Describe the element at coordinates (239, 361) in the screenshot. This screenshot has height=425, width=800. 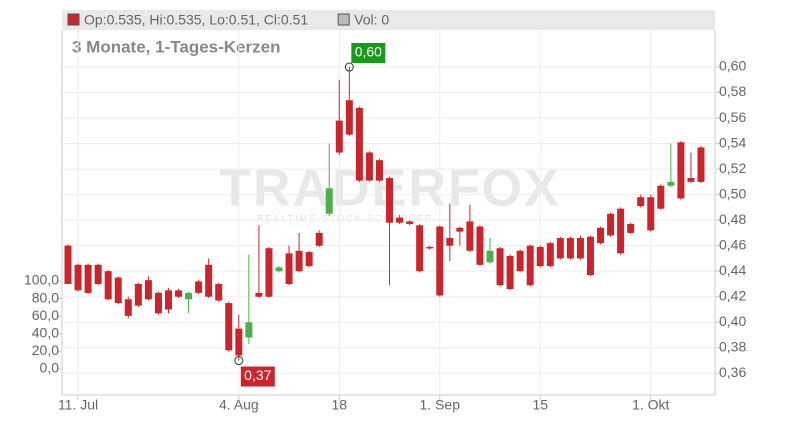
I see `extreme-marker` at that location.